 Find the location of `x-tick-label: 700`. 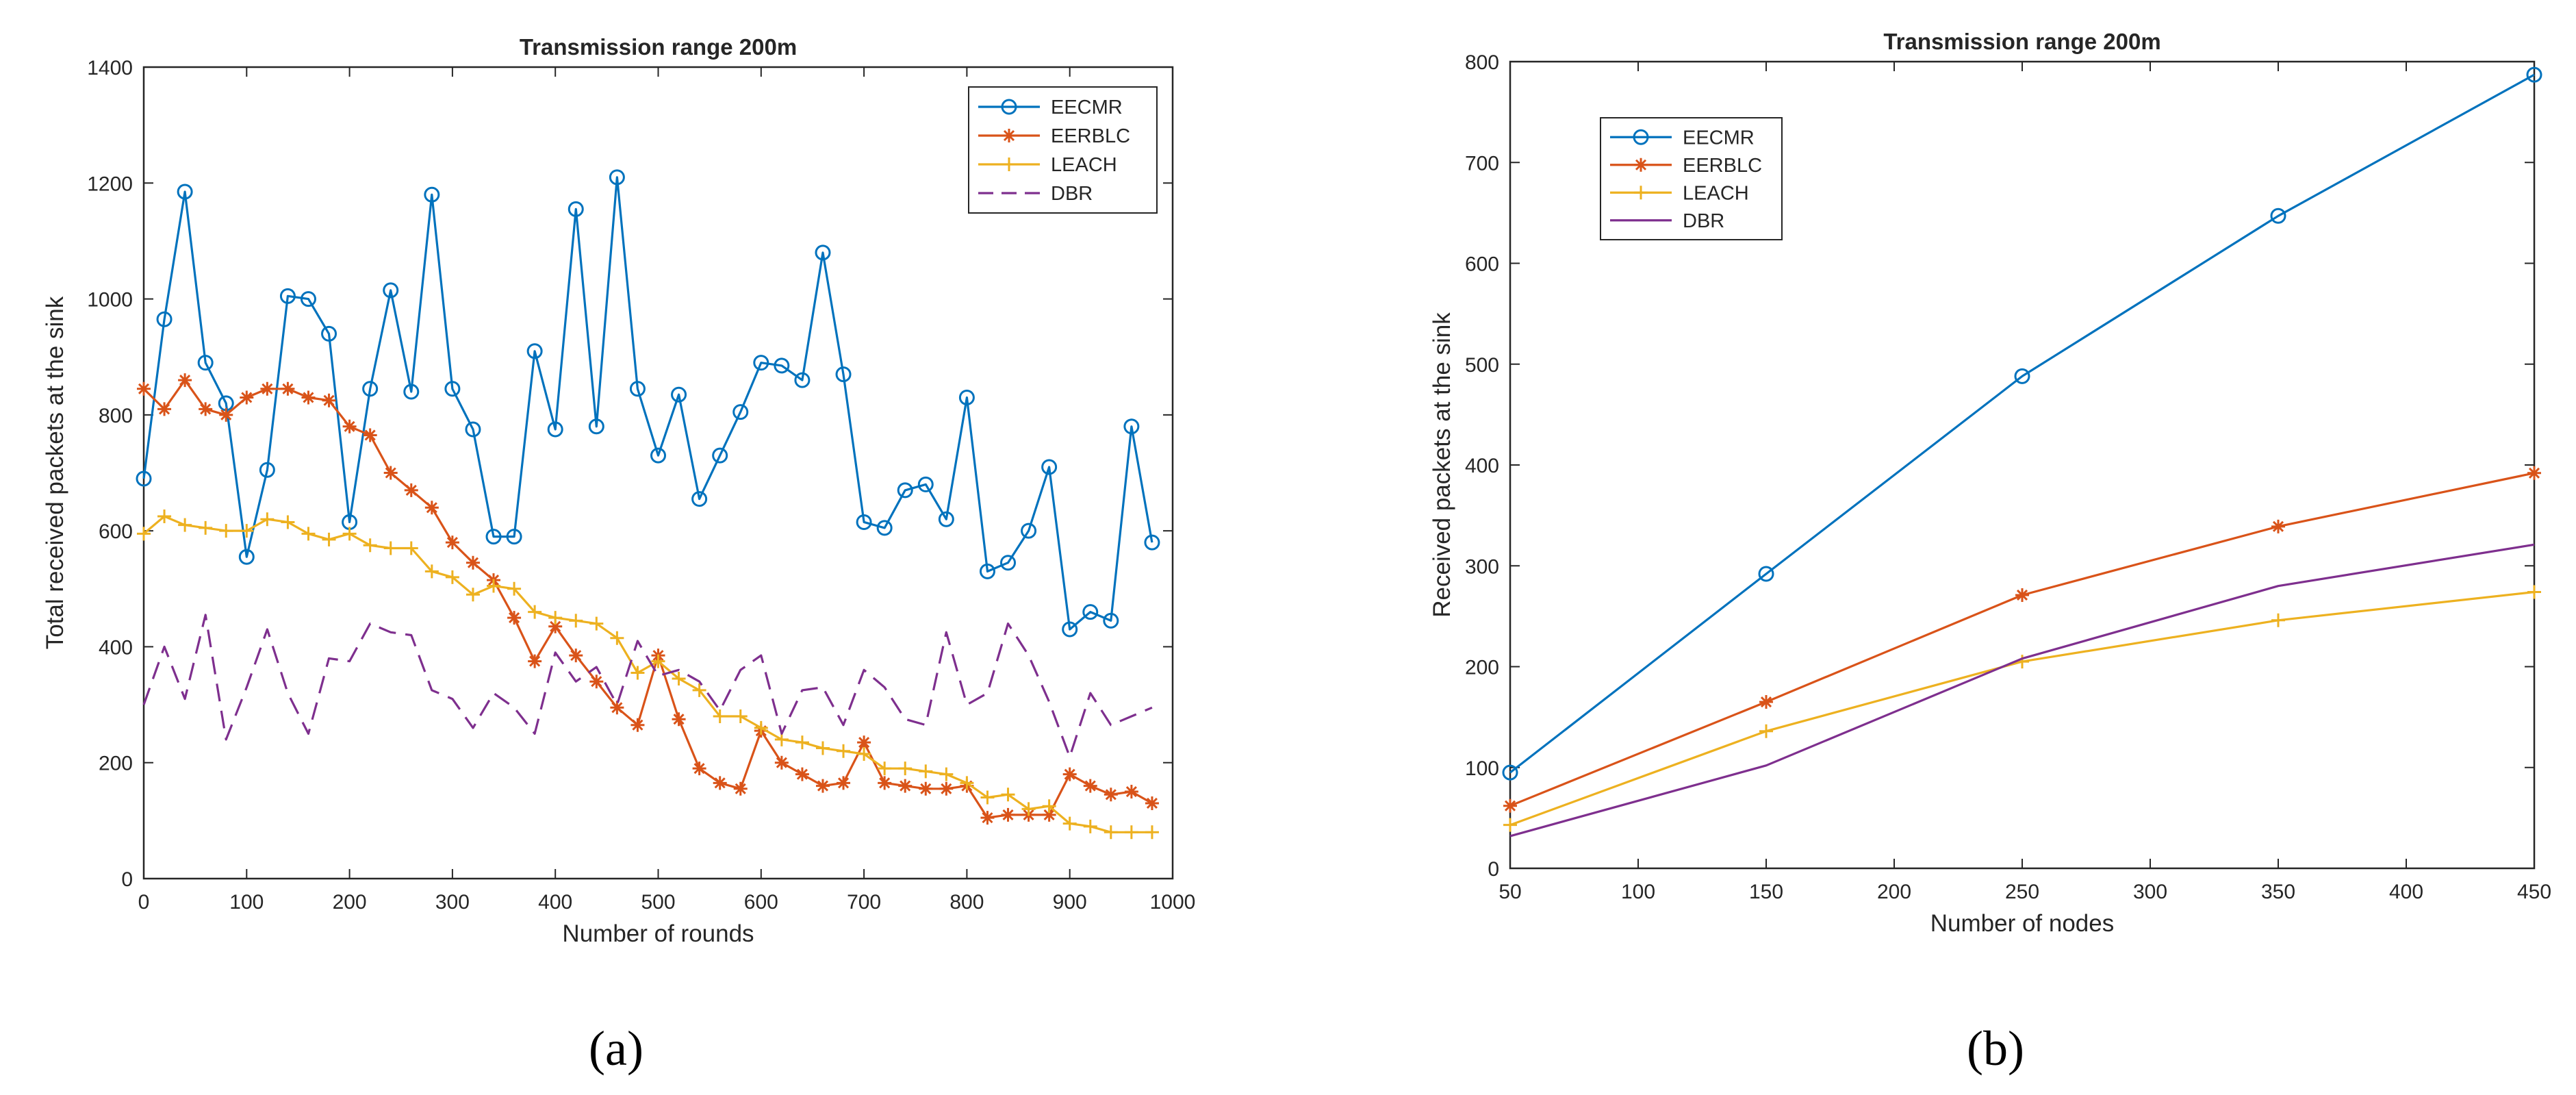

x-tick-label: 700 is located at coordinates (864, 903).